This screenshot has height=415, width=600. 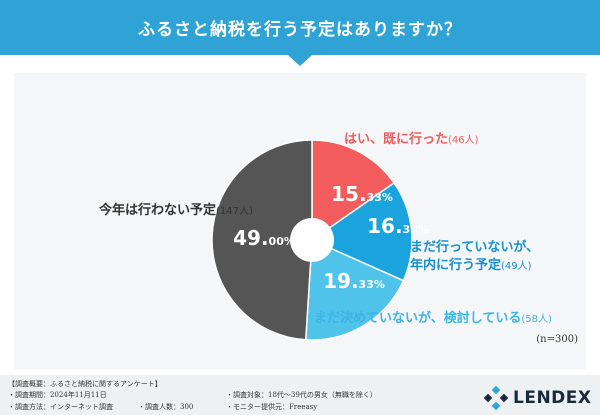 I want to click on survey-method: ・調査方法：インターネット調査, so click(x=60, y=407).